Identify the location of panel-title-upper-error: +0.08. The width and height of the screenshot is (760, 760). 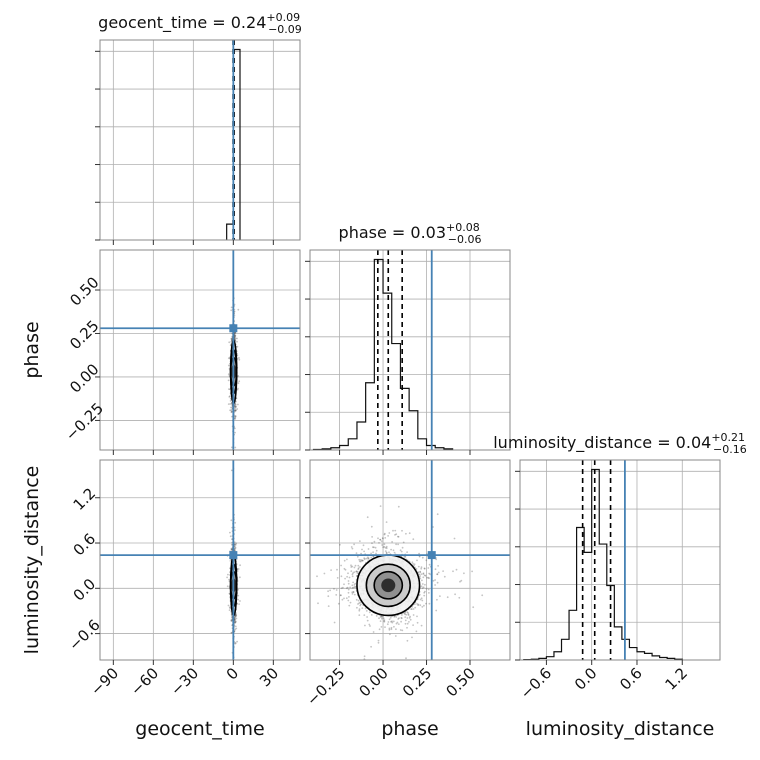
(463, 227).